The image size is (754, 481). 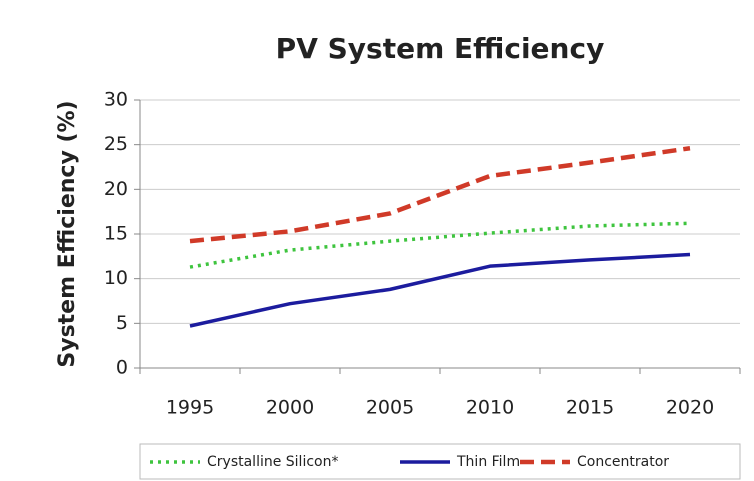 I want to click on y-tick-label: 20, so click(x=116, y=189).